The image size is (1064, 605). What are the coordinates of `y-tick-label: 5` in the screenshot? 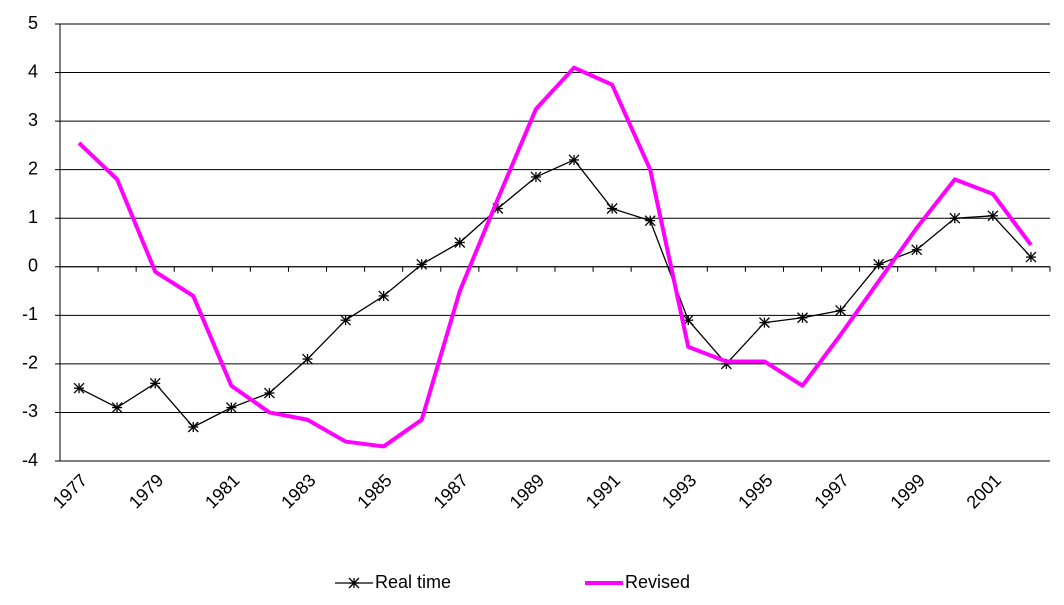 It's located at (33, 23).